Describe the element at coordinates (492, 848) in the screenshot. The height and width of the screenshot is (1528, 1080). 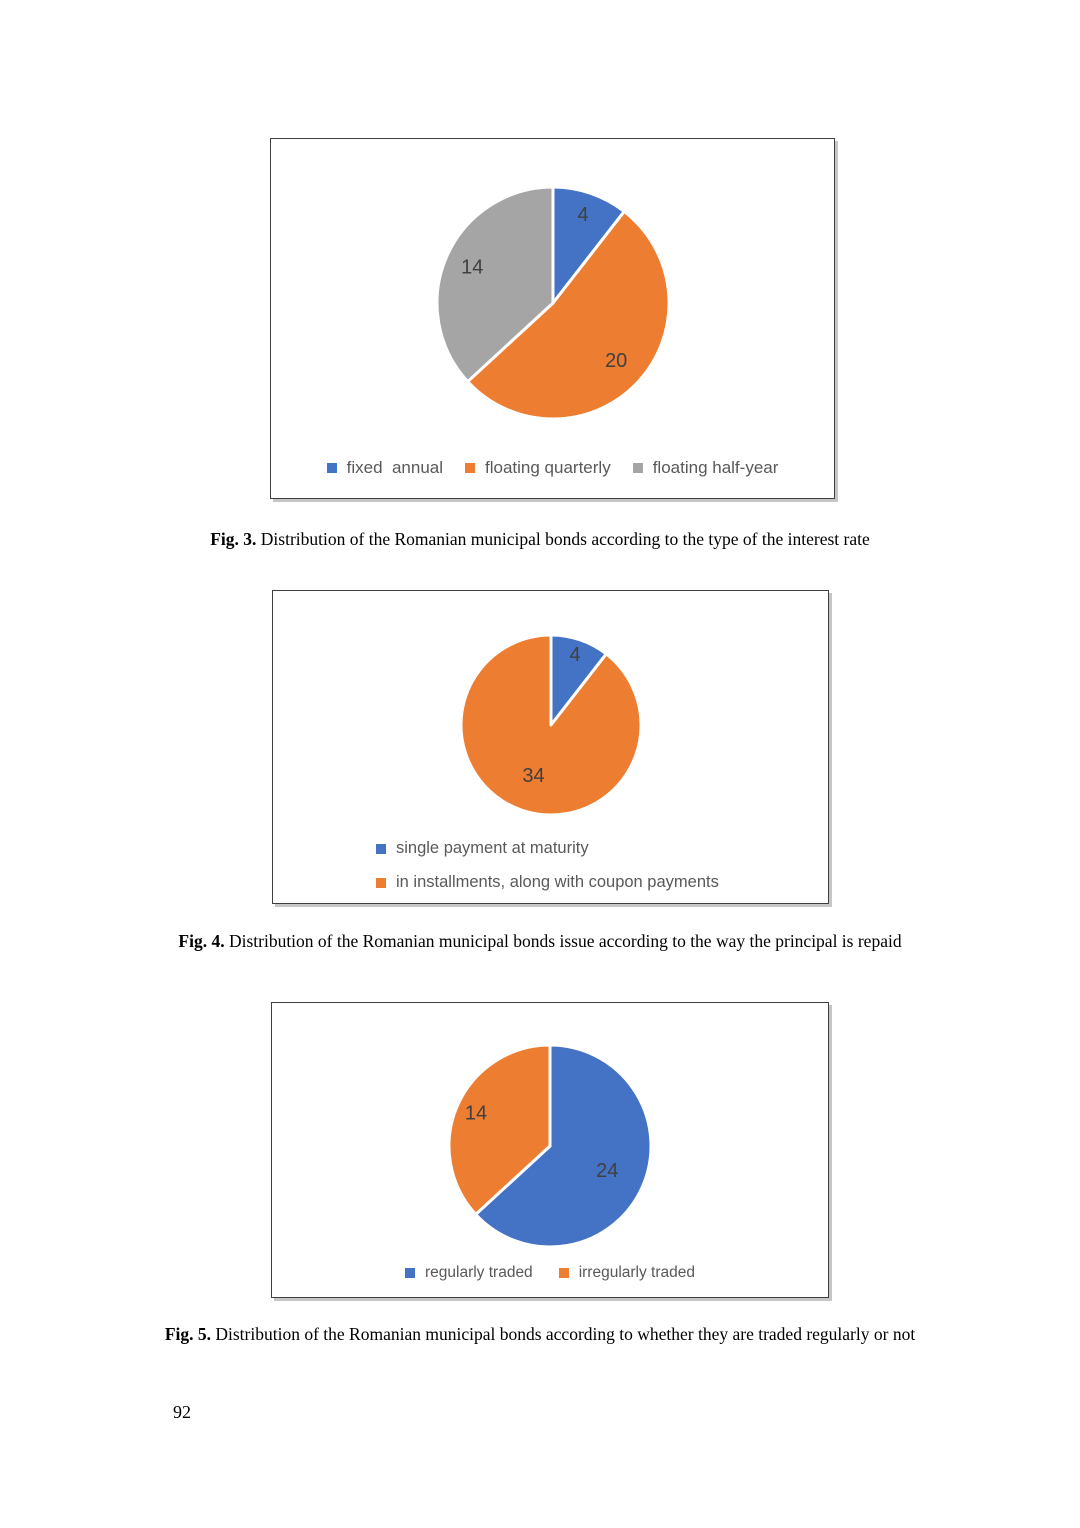
I see `legend-label: single payment at maturity` at that location.